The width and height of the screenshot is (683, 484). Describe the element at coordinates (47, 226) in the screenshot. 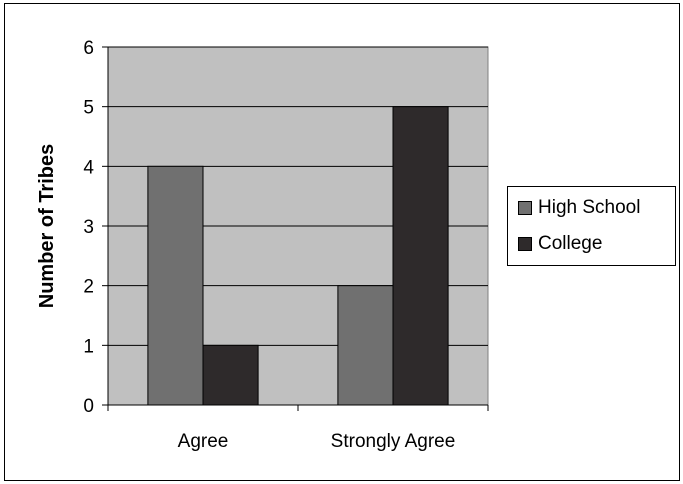

I see `y-axis-label: Number of Tribes` at that location.